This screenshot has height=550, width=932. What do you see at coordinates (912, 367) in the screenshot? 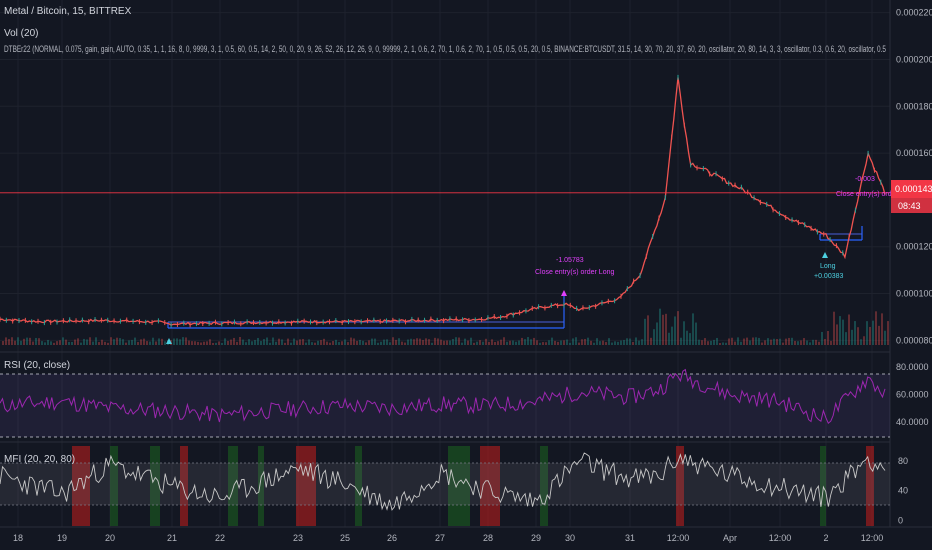
I see `rsi-axis-tick: 80.0000` at bounding box center [912, 367].